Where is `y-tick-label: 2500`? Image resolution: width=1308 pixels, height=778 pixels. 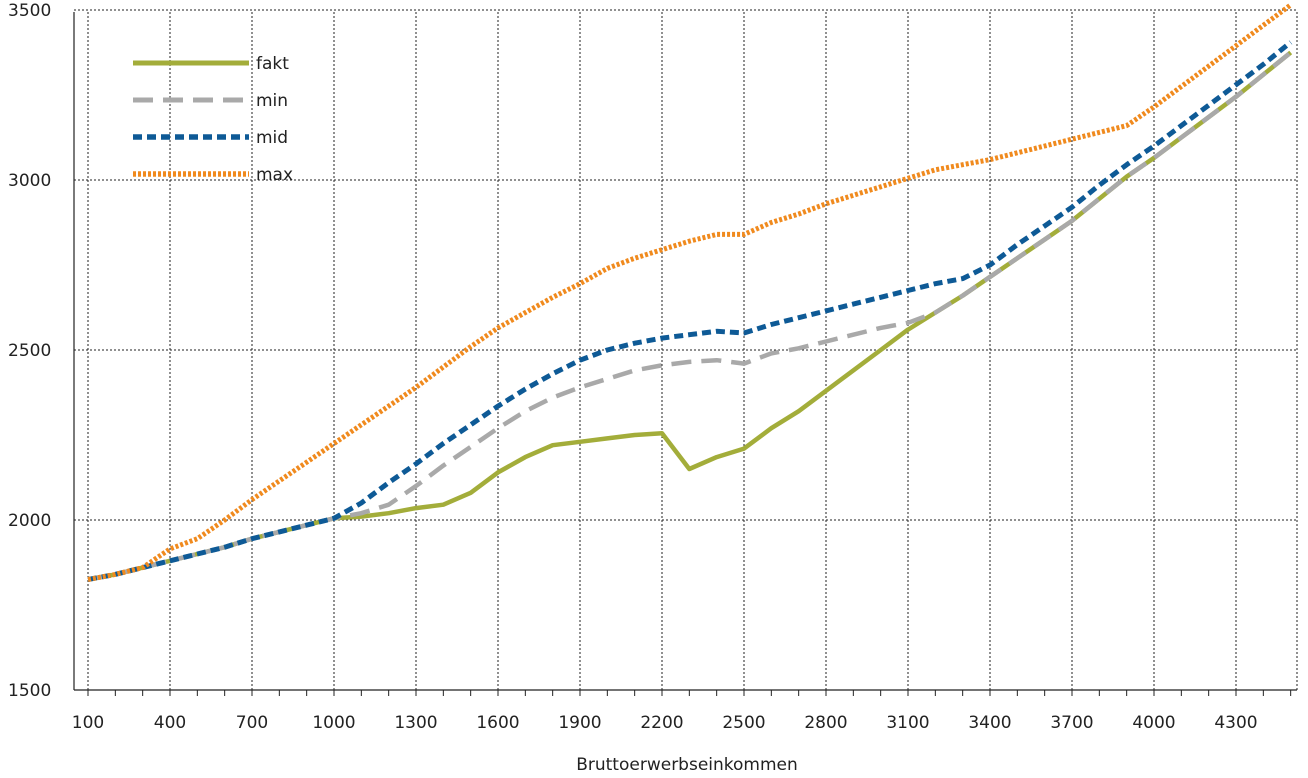 y-tick-label: 2500 is located at coordinates (29, 351).